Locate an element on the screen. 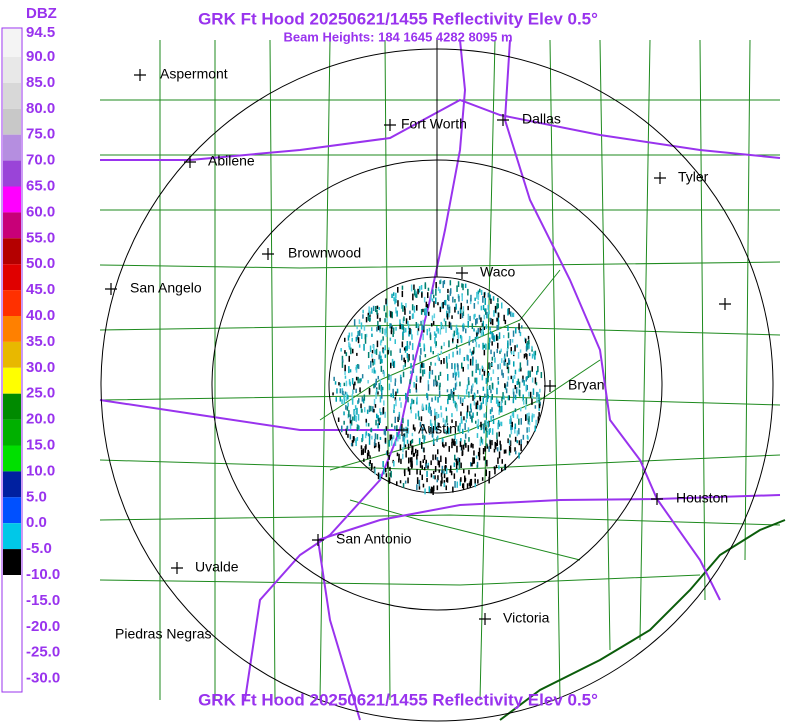 The height and width of the screenshot is (726, 797). legend-label: 15.0 is located at coordinates (40, 444).